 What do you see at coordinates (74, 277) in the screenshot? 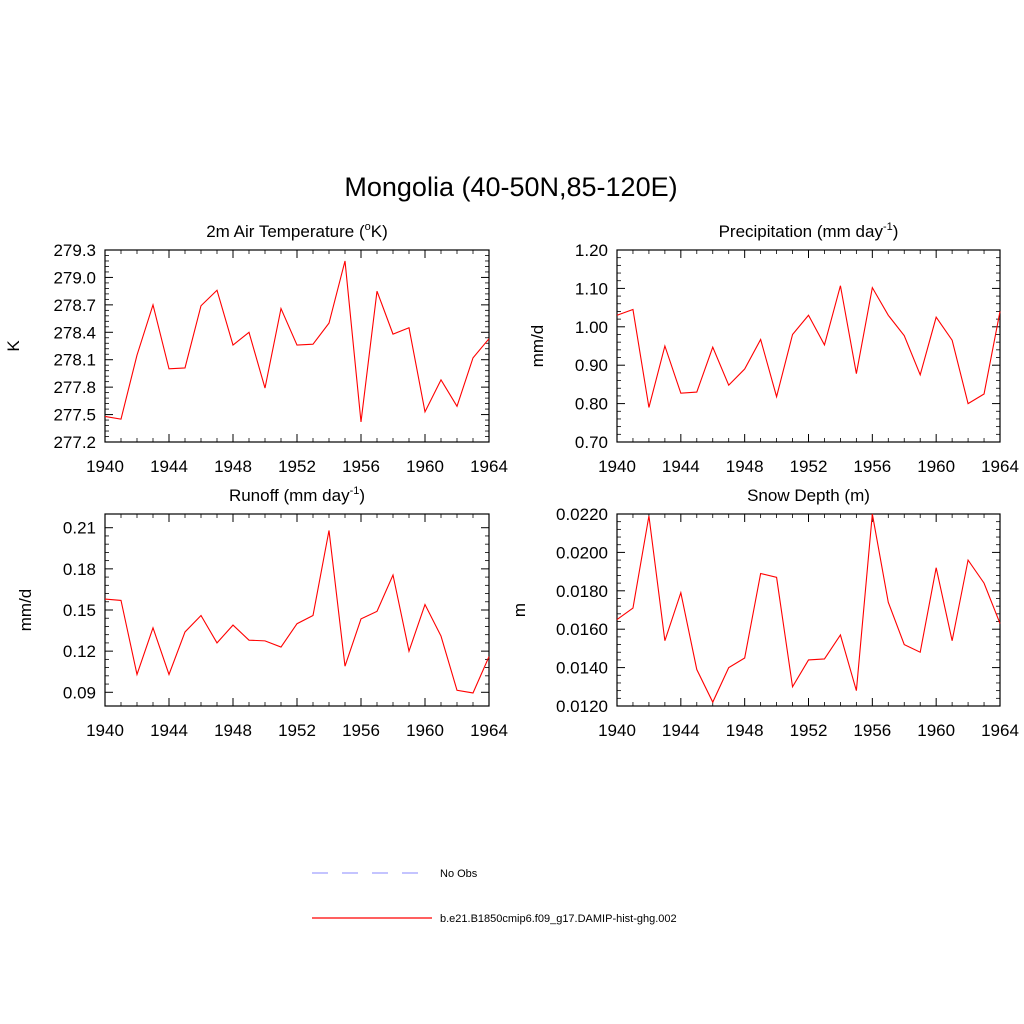
I see `y-tick-label: 279.0` at bounding box center [74, 277].